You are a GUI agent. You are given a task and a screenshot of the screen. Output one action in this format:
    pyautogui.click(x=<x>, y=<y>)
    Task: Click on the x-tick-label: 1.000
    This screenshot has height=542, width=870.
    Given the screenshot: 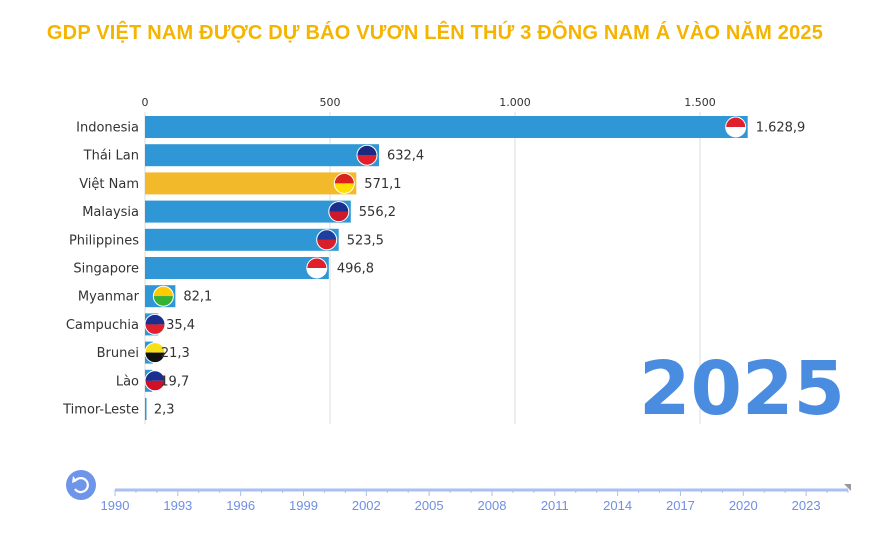 What is the action you would take?
    pyautogui.click(x=515, y=102)
    